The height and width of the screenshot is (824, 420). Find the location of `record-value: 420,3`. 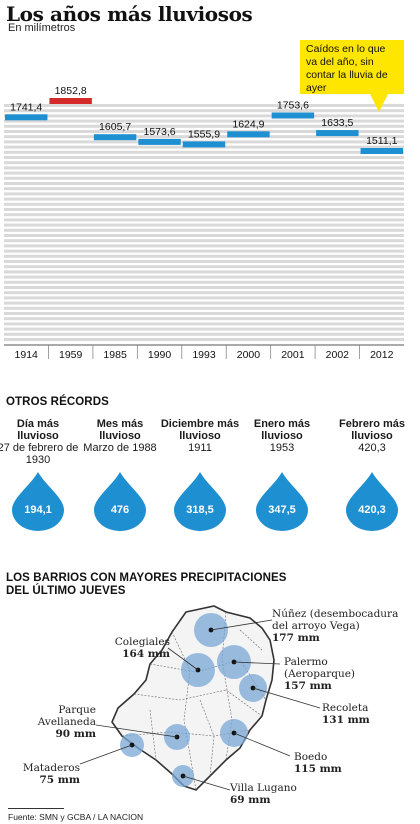

record-value: 420,3 is located at coordinates (372, 510).